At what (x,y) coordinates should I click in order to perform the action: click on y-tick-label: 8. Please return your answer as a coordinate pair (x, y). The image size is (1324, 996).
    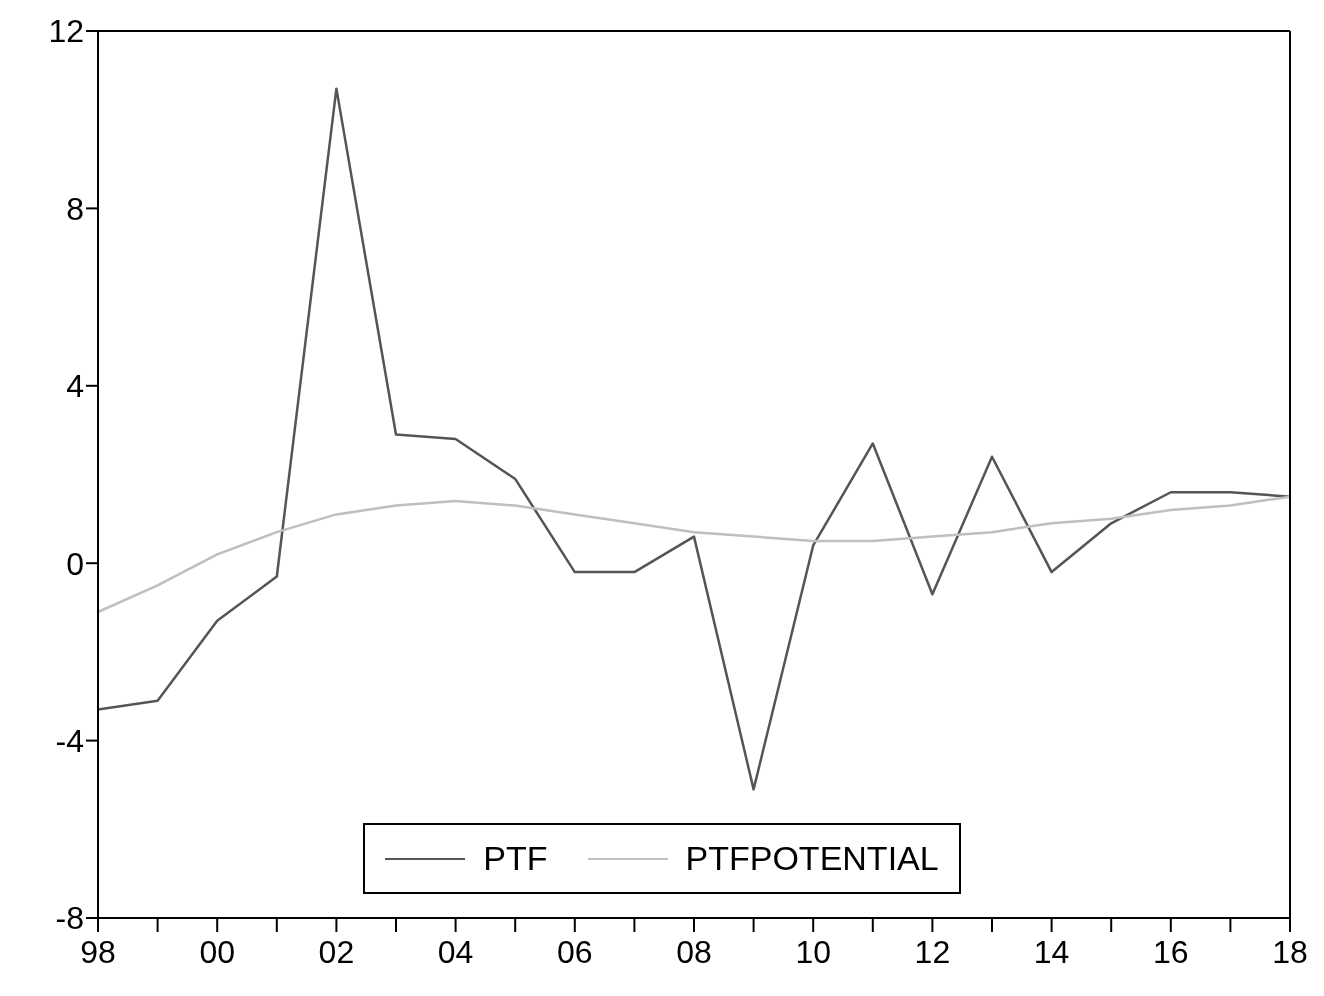
    Looking at the image, I should click on (75, 208).